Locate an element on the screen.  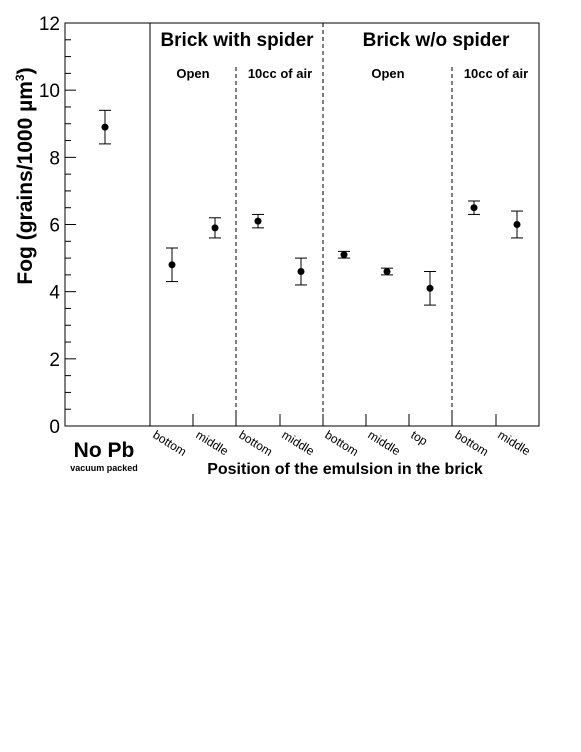
group-title-with-spider: Brick with spider is located at coordinates (237, 40).